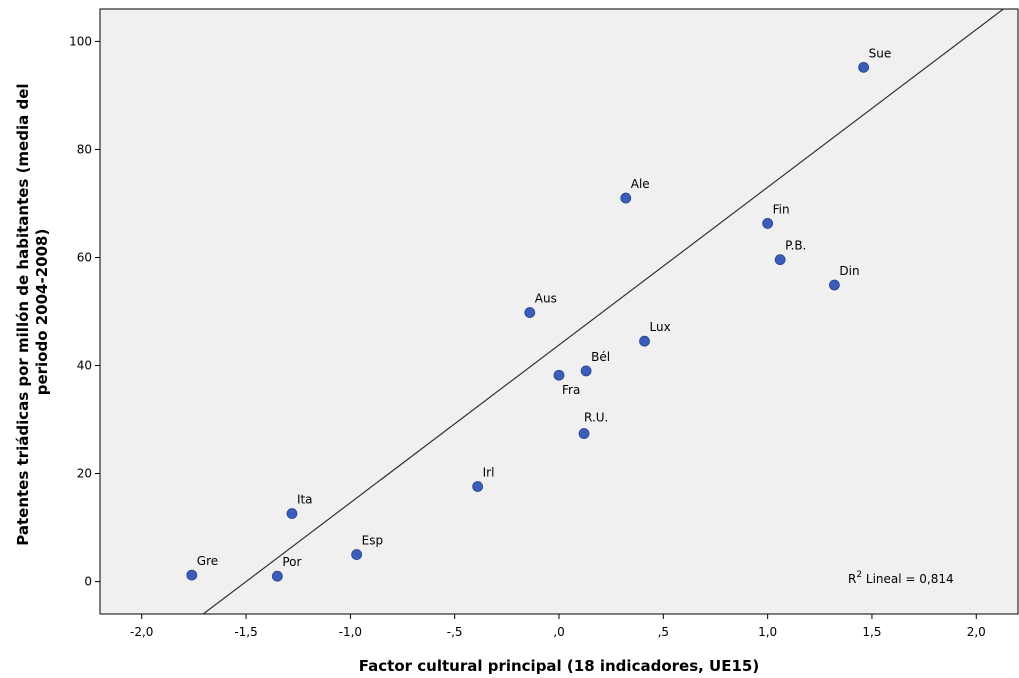 The image size is (1019, 678). What do you see at coordinates (908, 579) in the screenshot?
I see `r2-text: Lineal = 0,814` at bounding box center [908, 579].